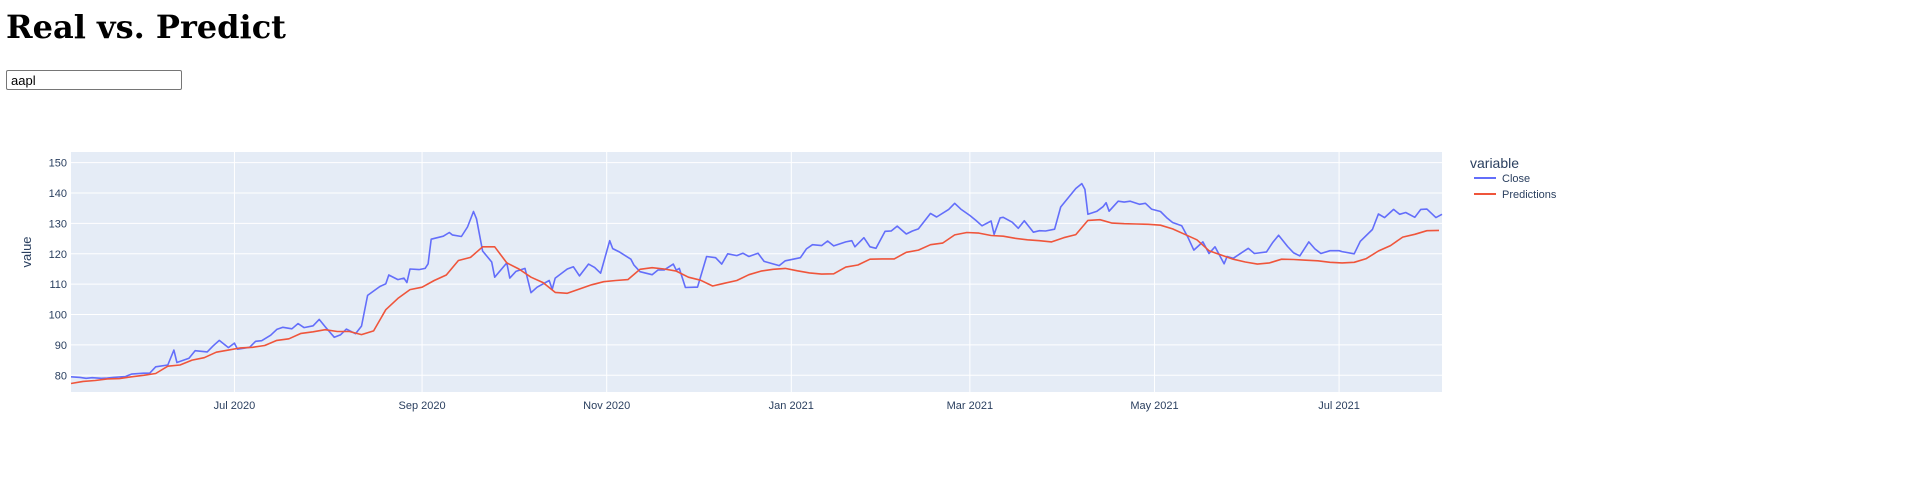 The height and width of the screenshot is (490, 1907). I want to click on y-axis-label: value, so click(26, 251).